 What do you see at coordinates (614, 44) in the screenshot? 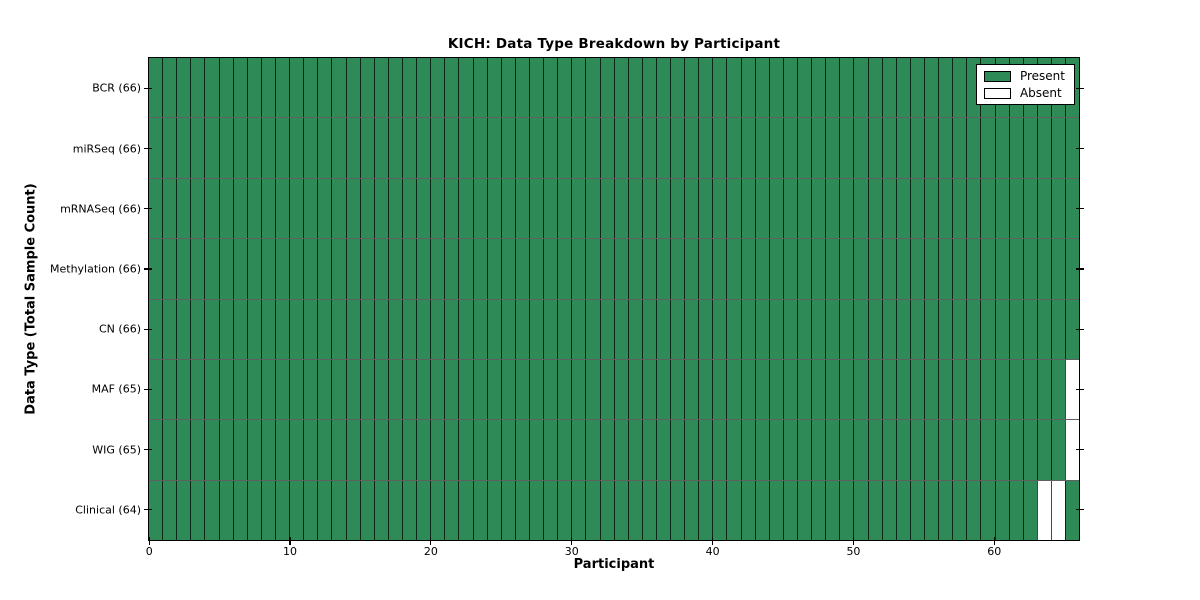
I see `chart-title: KICH: Data Type Breakdown by Participant` at bounding box center [614, 44].